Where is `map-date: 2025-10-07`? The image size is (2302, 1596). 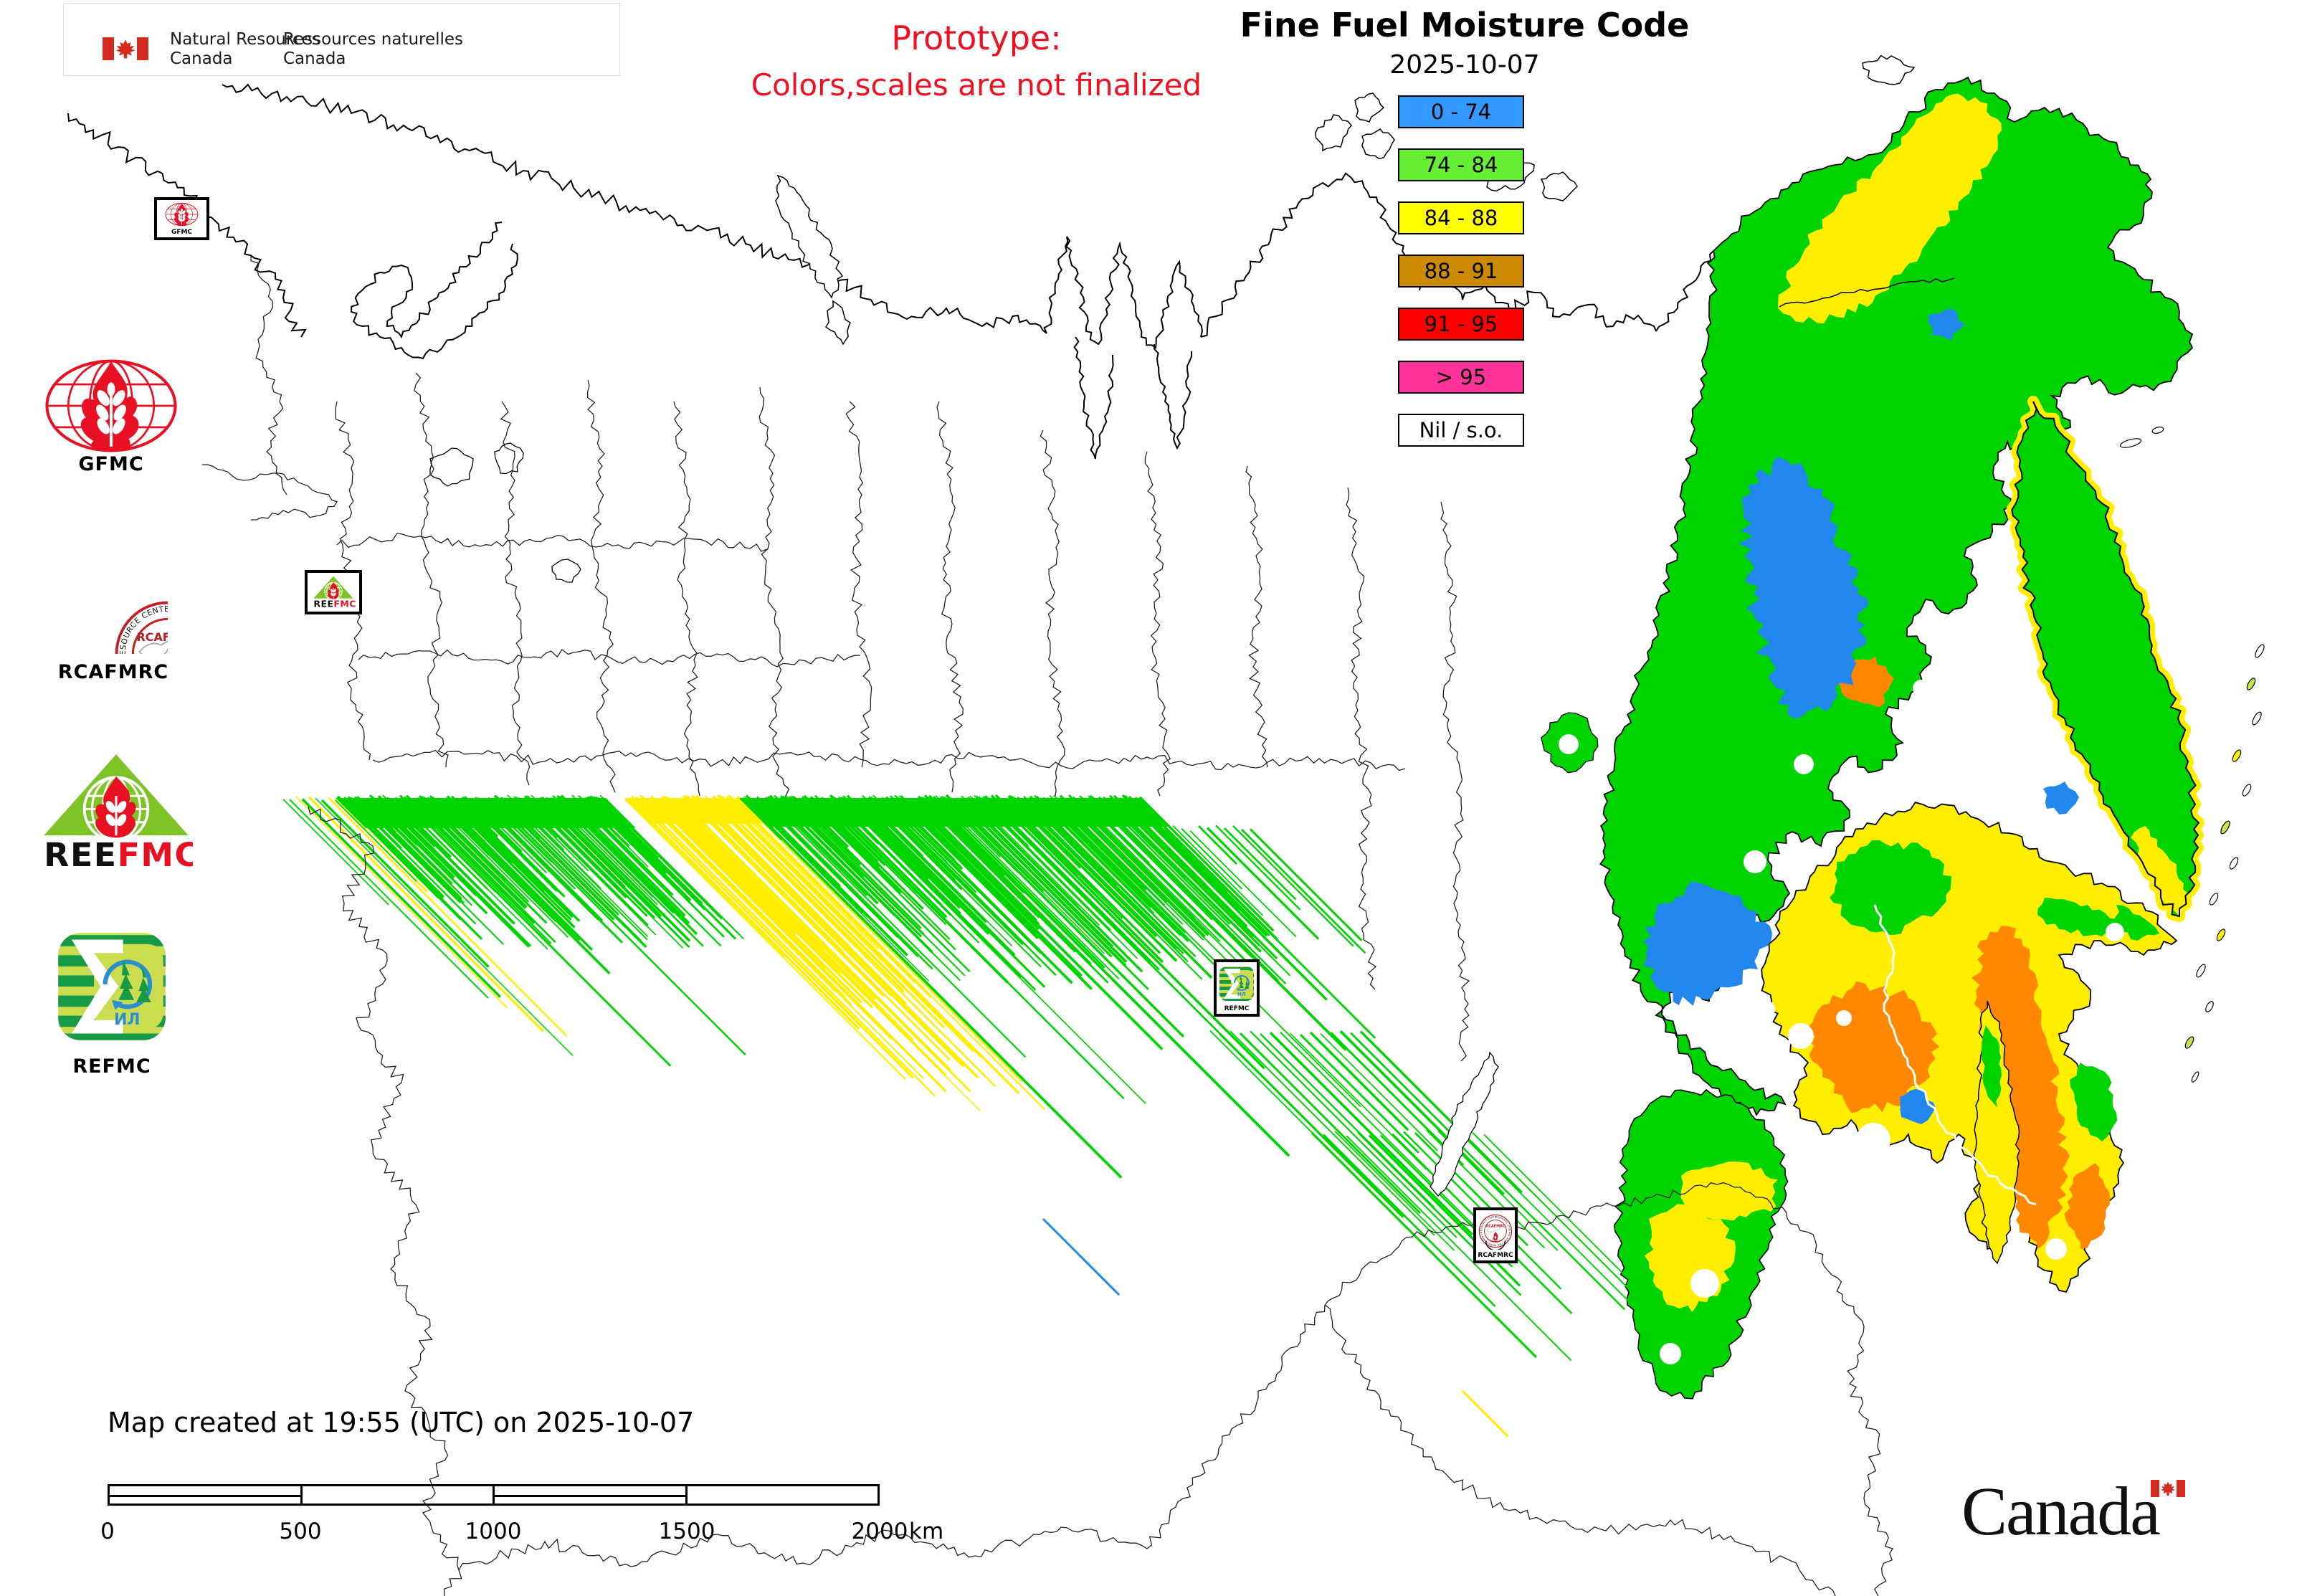 map-date: 2025-10-07 is located at coordinates (1465, 65).